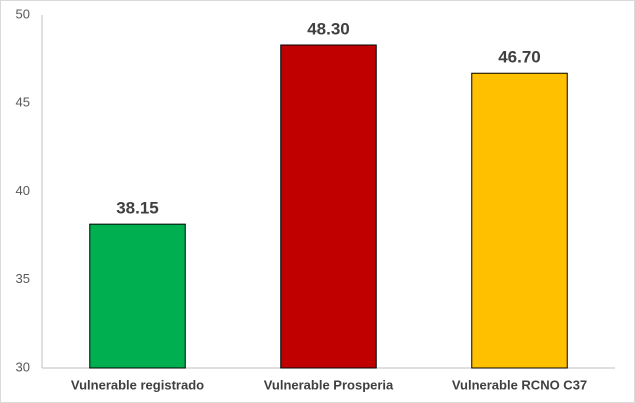 The image size is (635, 403). I want to click on value-label: 46.70, so click(519, 57).